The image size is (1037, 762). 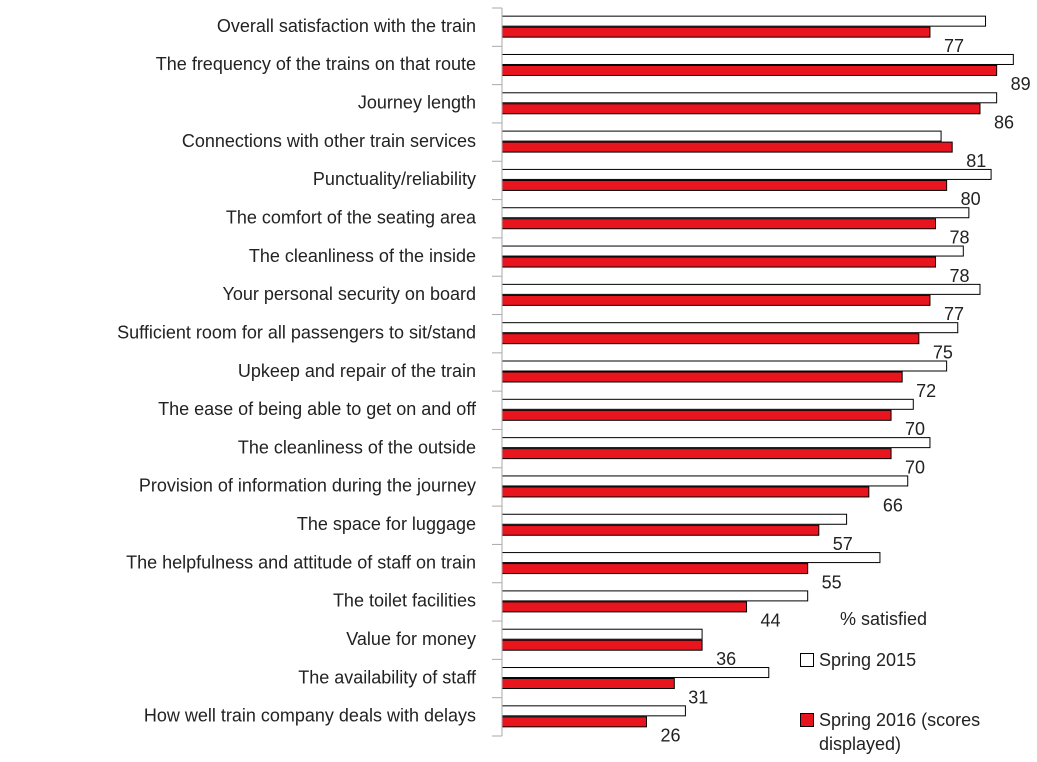 What do you see at coordinates (346, 26) in the screenshot?
I see `y-tick-label: Overall satisfaction with the train` at bounding box center [346, 26].